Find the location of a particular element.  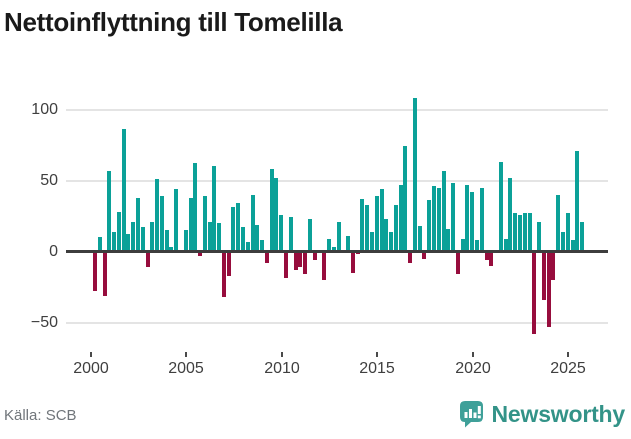

x-axis-label: 2000 is located at coordinates (91, 368).